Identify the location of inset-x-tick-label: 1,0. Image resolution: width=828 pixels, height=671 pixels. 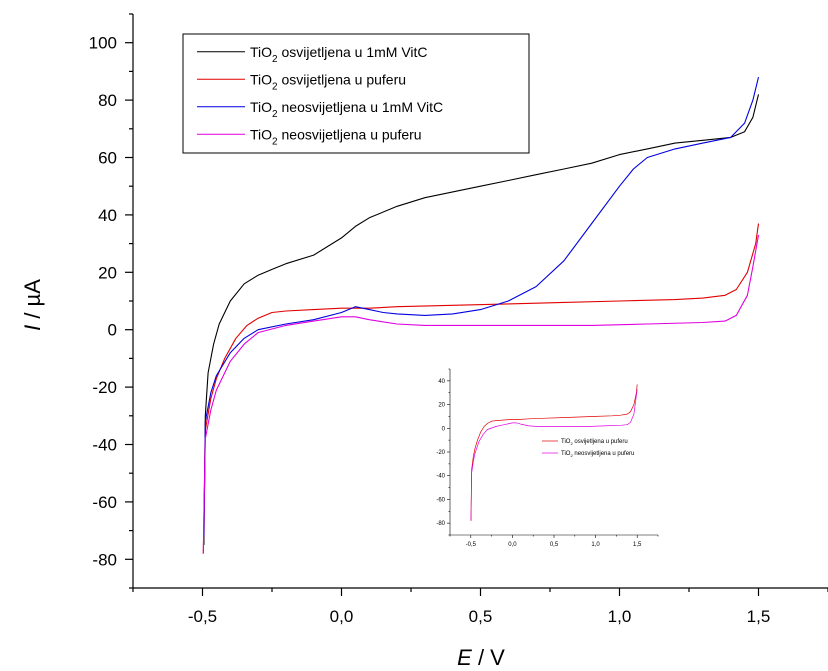
(595, 545).